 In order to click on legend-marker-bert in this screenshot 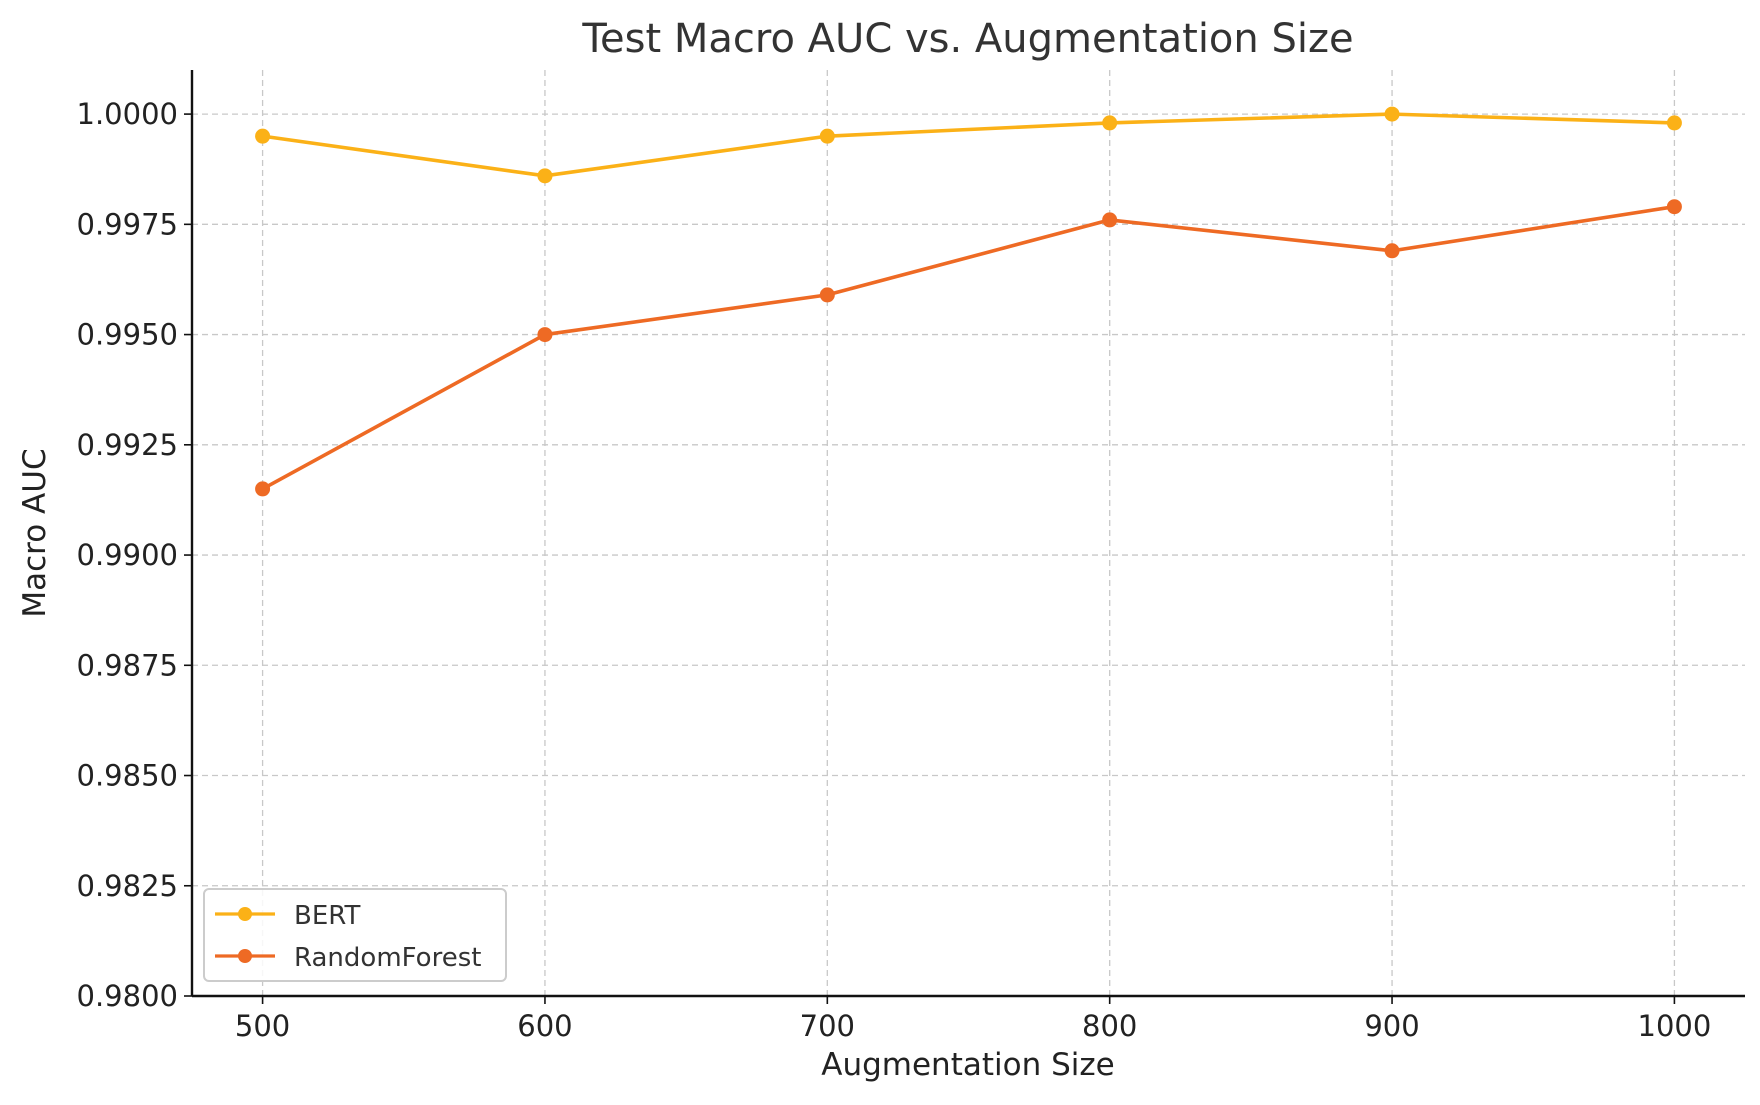, I will do `click(245, 914)`.